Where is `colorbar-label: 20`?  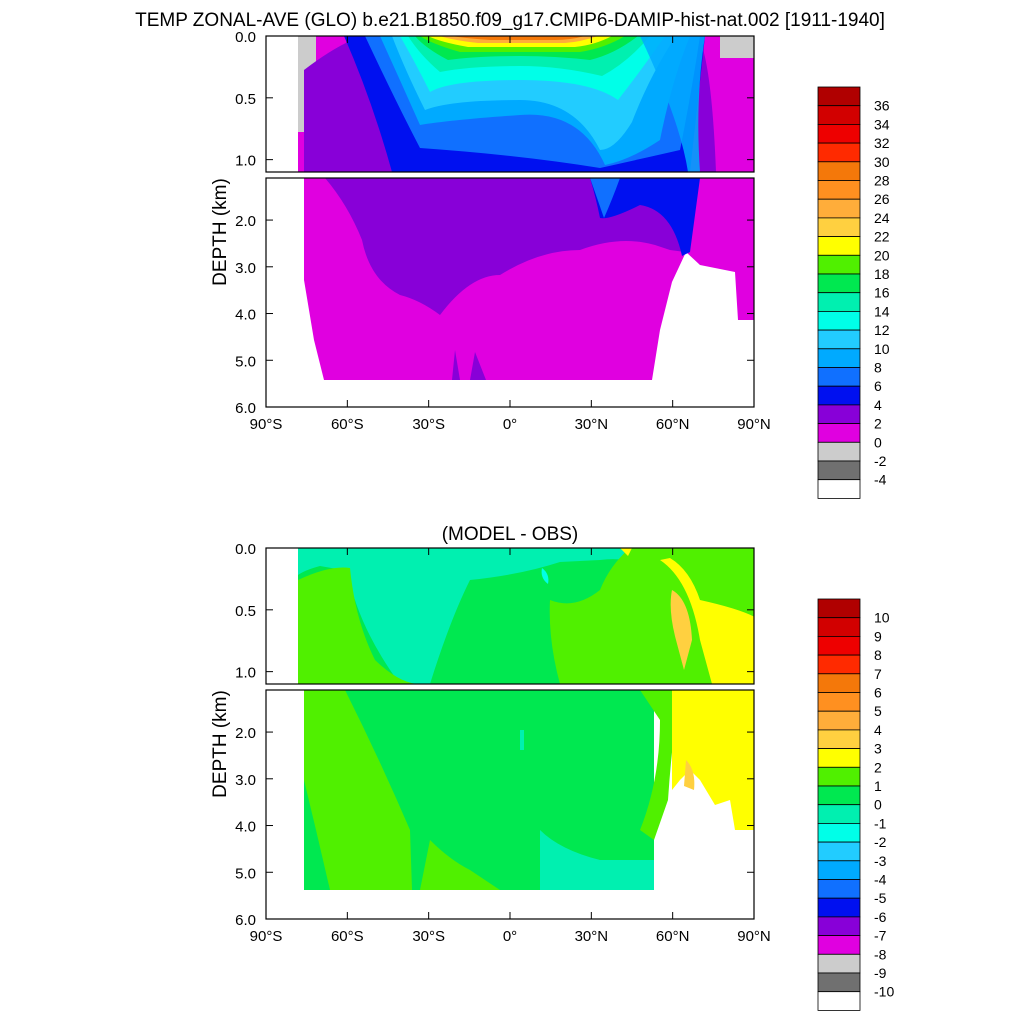
colorbar-label: 20 is located at coordinates (882, 255).